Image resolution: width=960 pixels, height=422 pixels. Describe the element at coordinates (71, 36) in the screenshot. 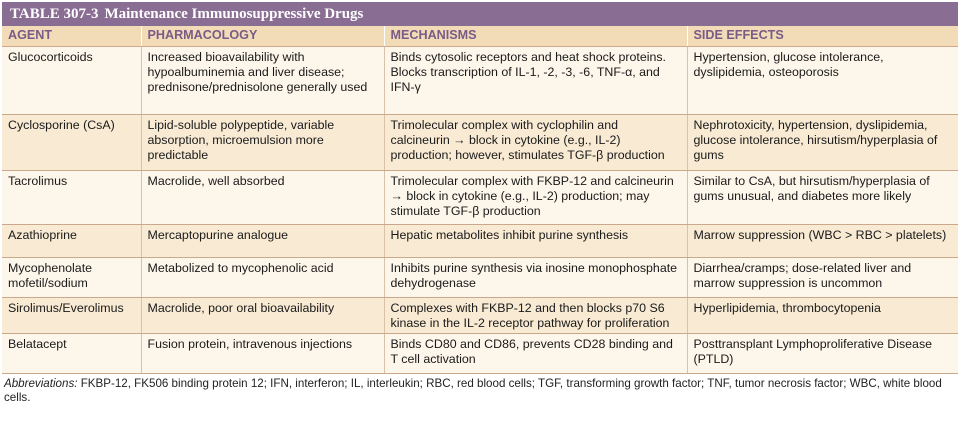

I see `header-agent: AGENT` at that location.